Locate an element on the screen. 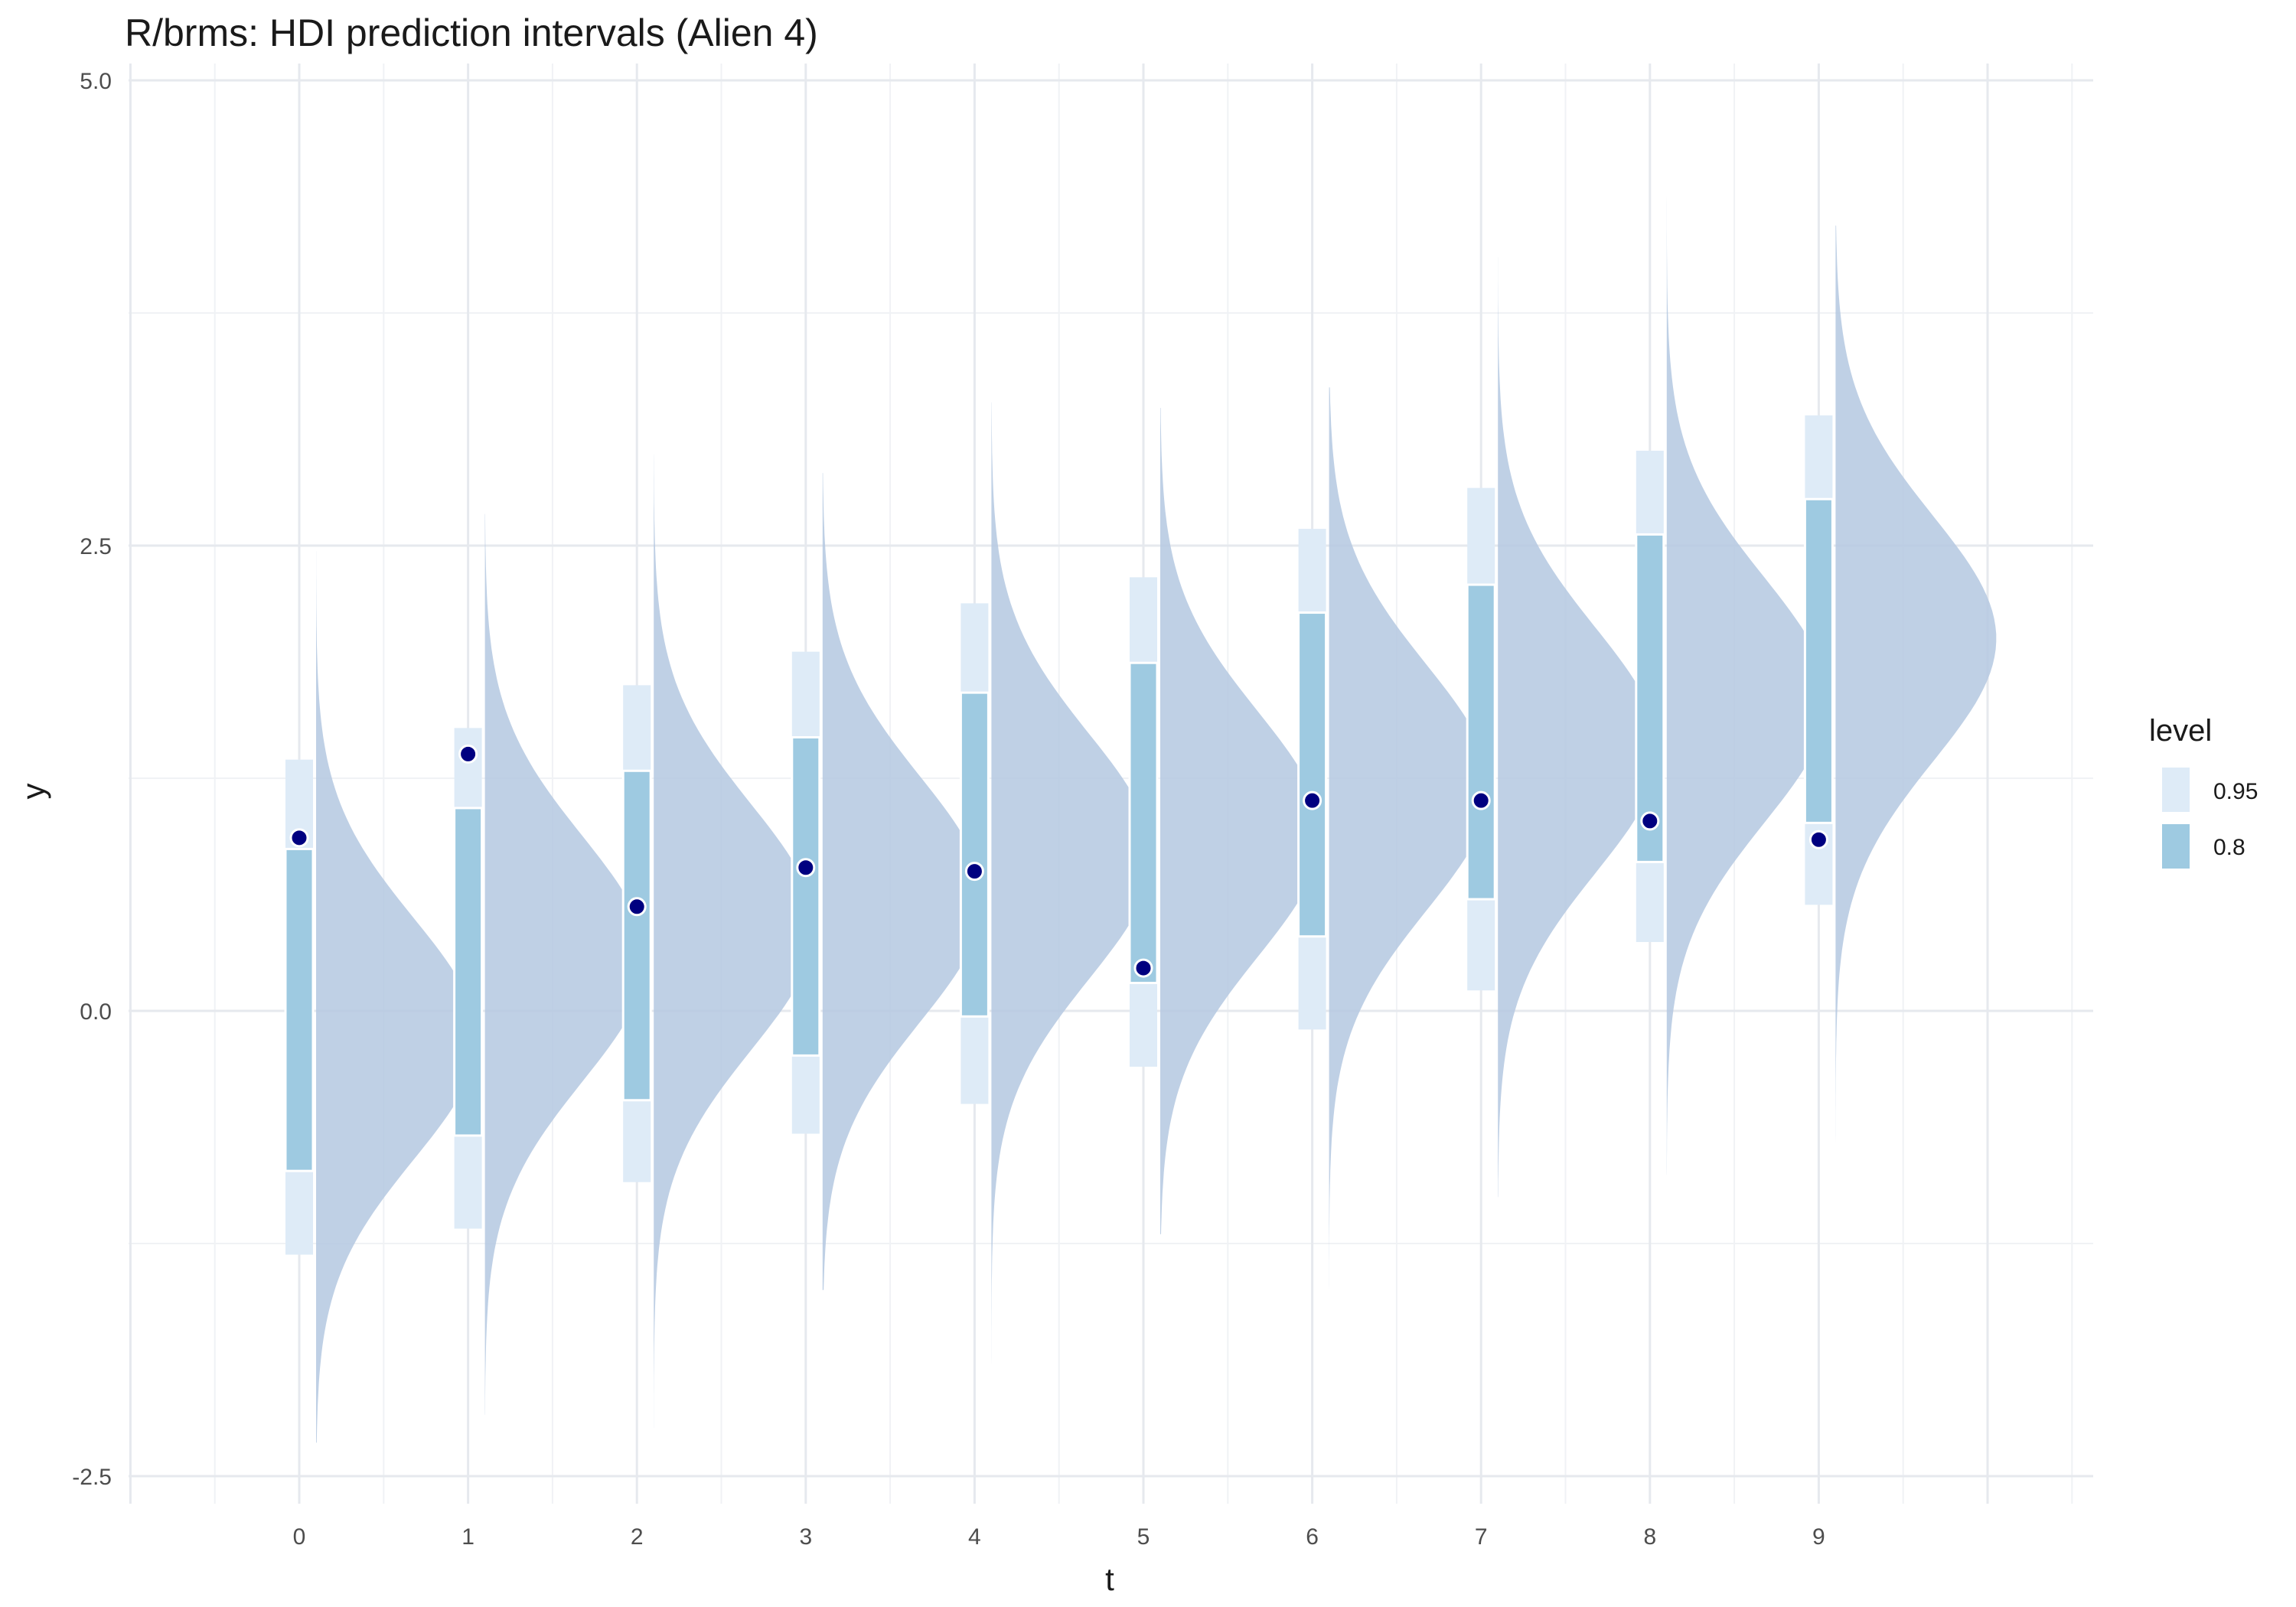  interval-80-t9 is located at coordinates (1818, 660).